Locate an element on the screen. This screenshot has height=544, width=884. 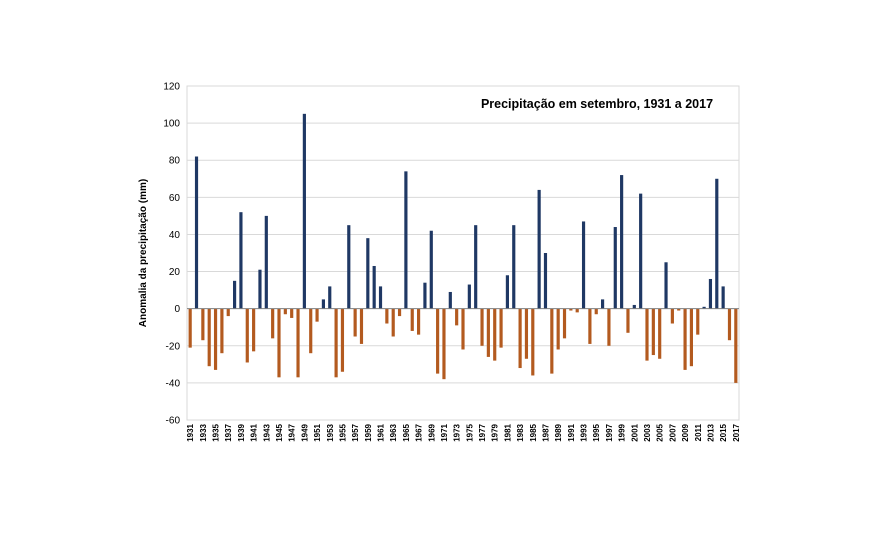
bar-1983 is located at coordinates (520, 338).